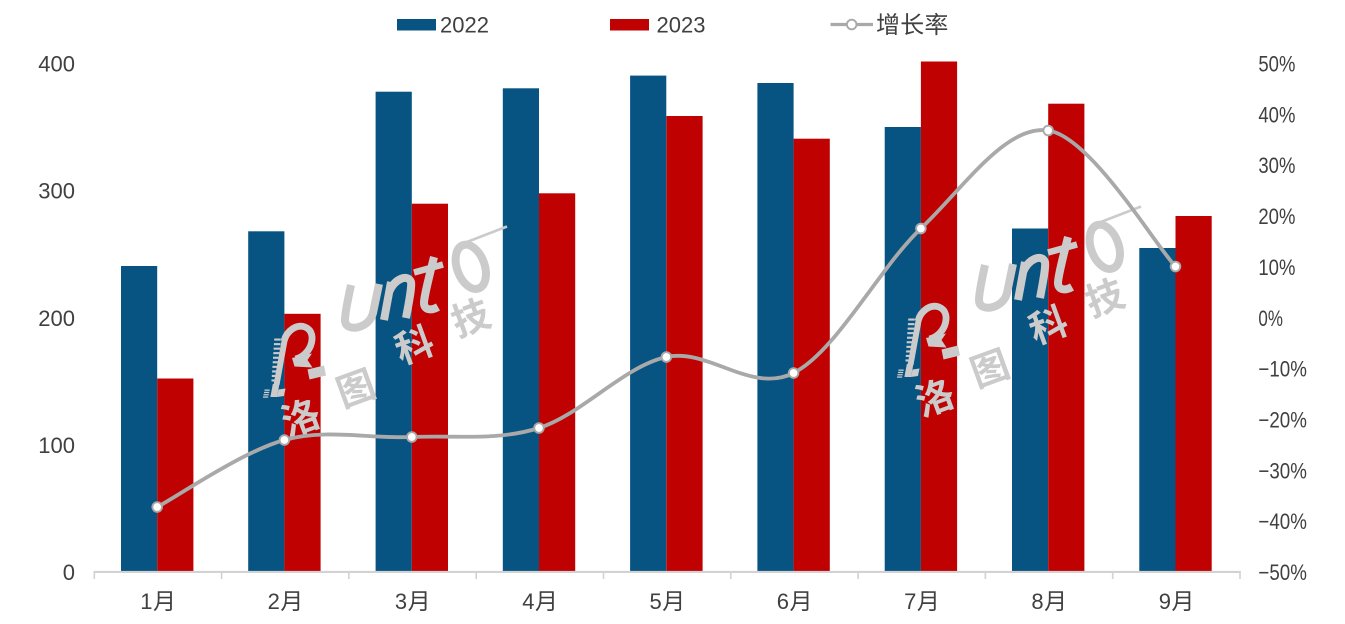  What do you see at coordinates (1282, 419) in the screenshot?
I see `svg-text: −20%` at bounding box center [1282, 419].